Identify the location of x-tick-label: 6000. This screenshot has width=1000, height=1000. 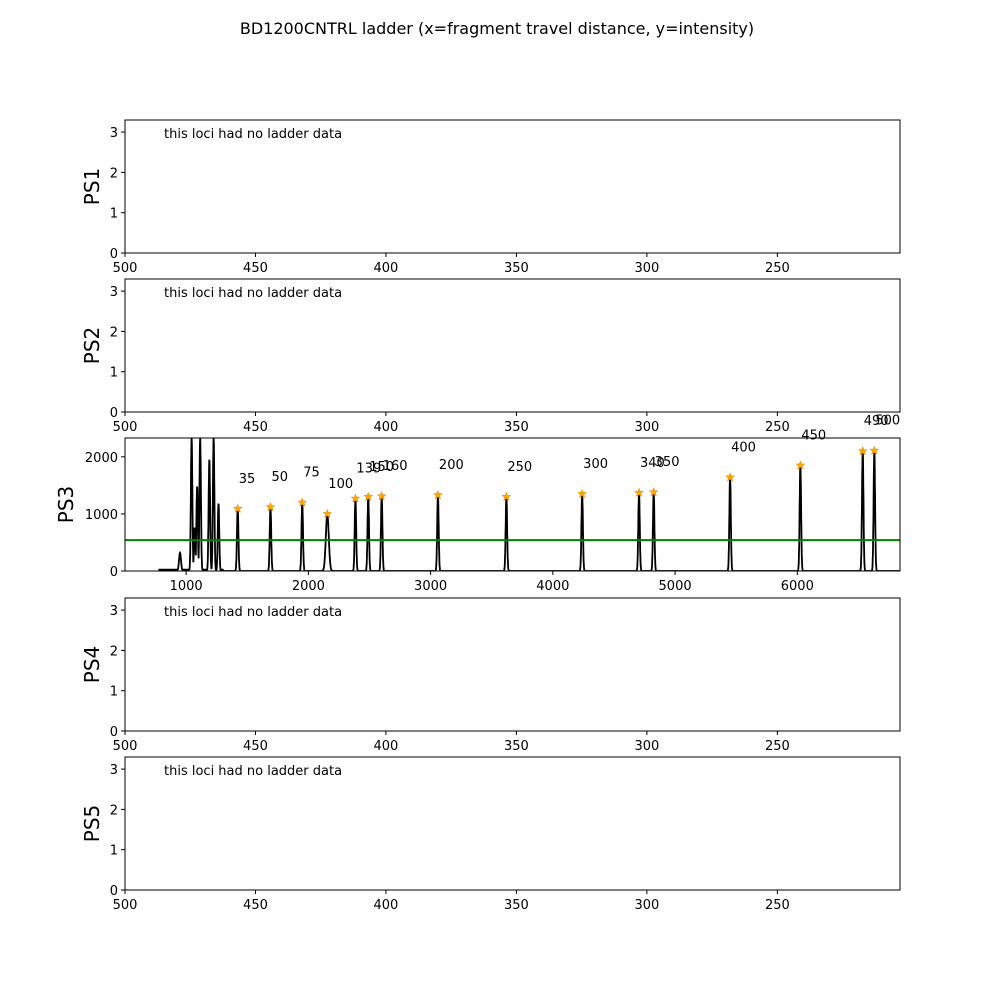
(797, 586).